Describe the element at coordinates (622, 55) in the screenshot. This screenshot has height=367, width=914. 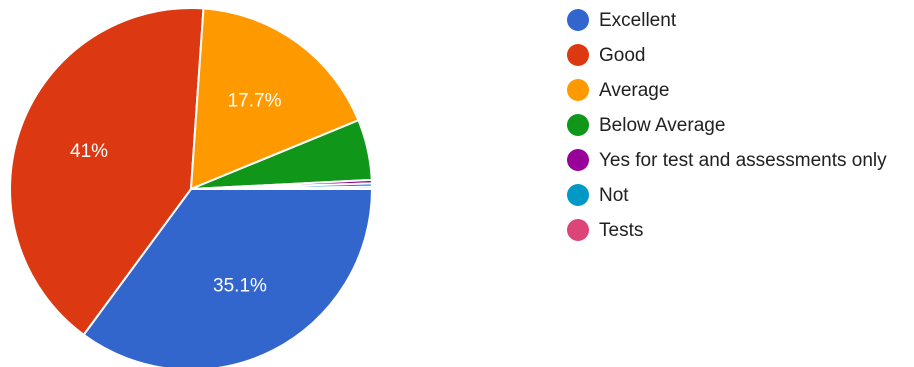
I see `legend-label: Good` at that location.